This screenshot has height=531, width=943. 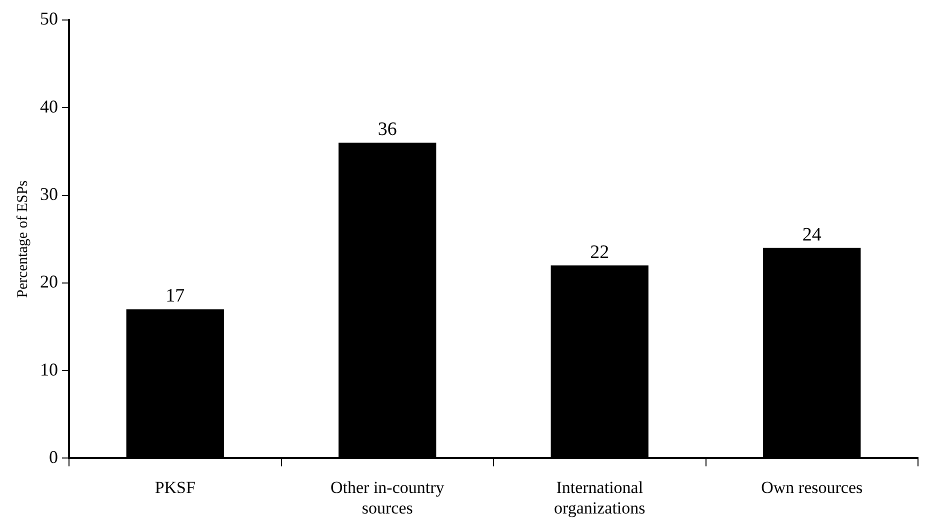 What do you see at coordinates (22, 239) in the screenshot?
I see `y-axis-title: Percentage of ESPs` at bounding box center [22, 239].